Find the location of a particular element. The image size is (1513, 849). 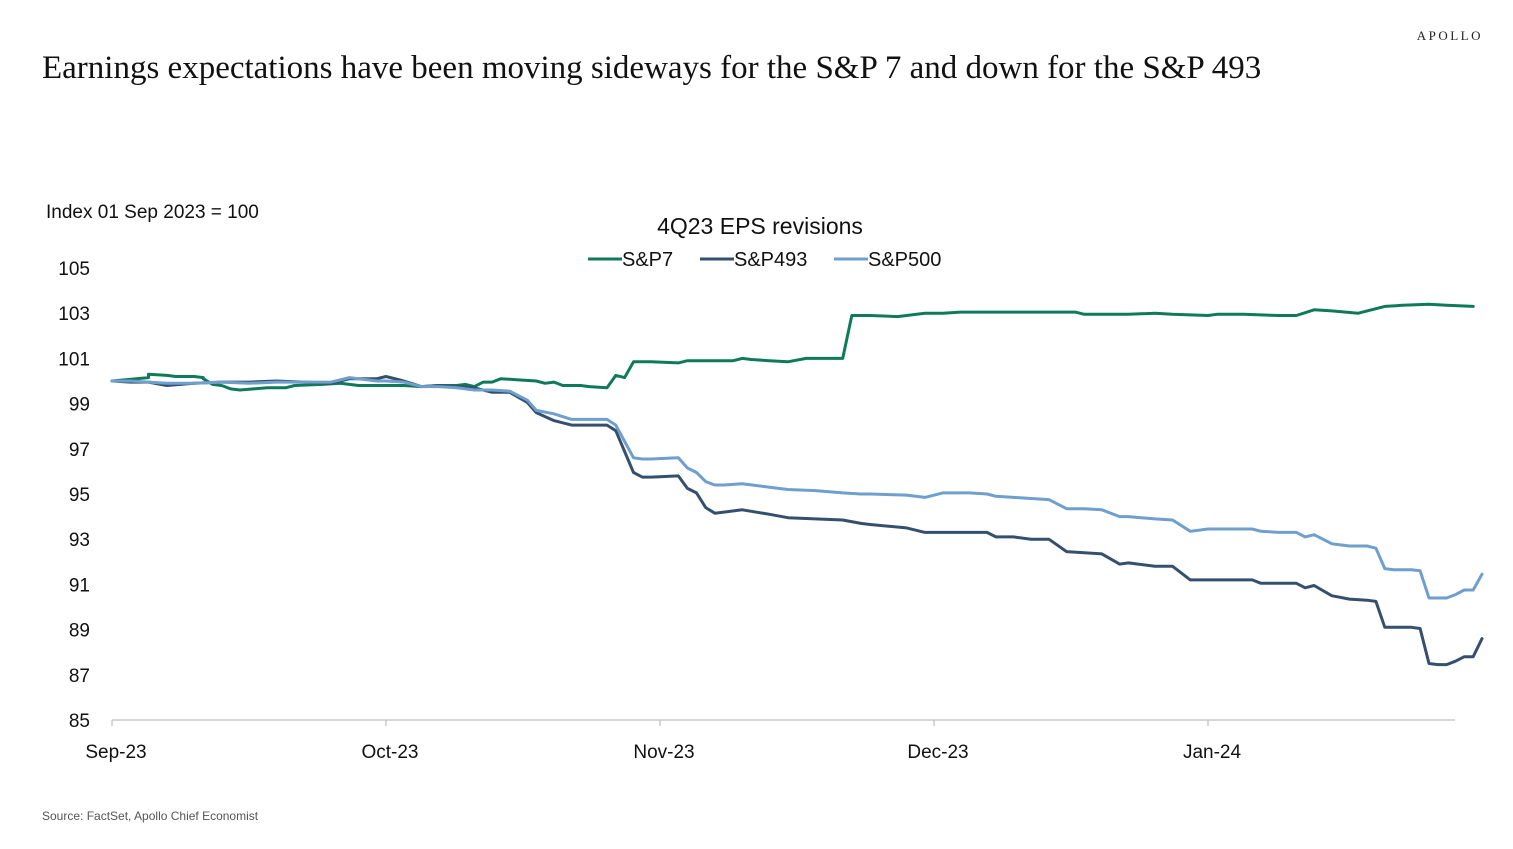

y-tick-label: 93 is located at coordinates (79, 540).